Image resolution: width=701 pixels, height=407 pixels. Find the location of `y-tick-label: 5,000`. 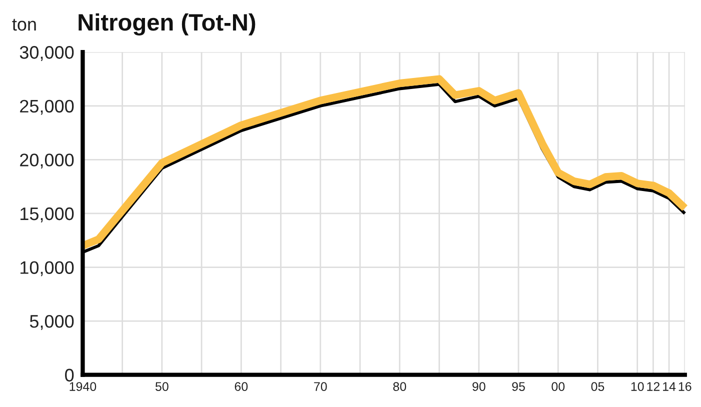

y-tick-label: 5,000 is located at coordinates (52, 322).